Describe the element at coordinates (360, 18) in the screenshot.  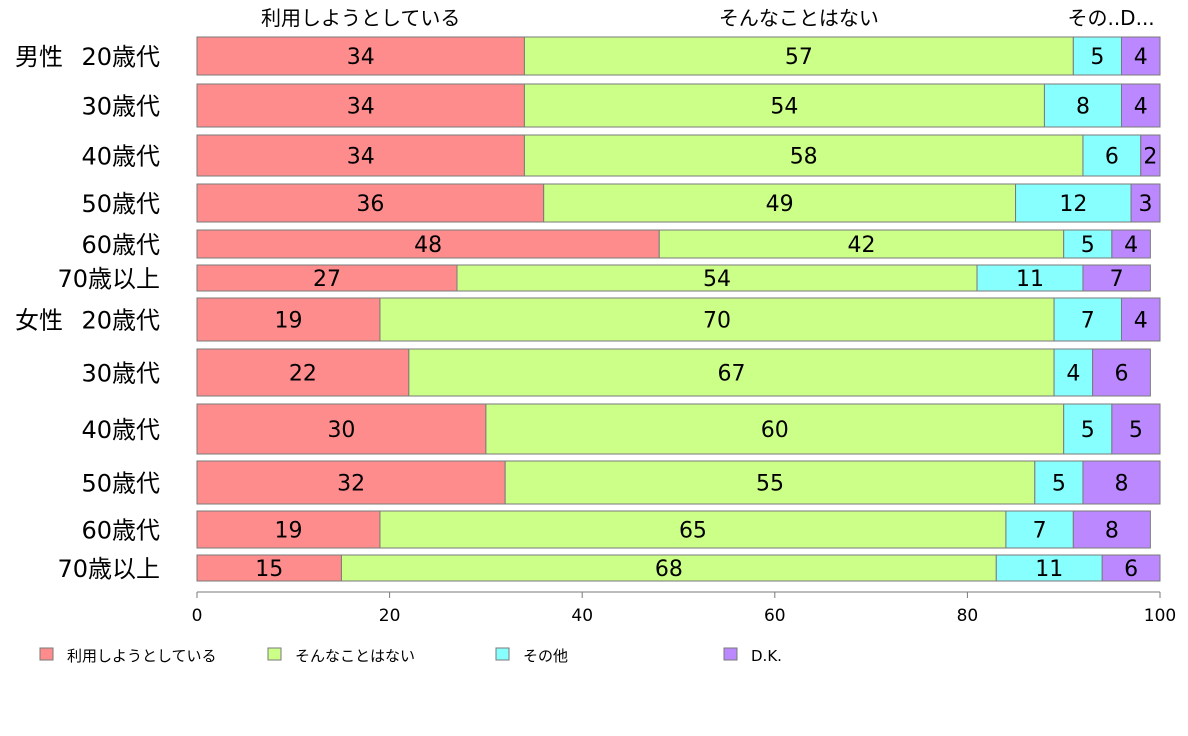
I see `top-series-label: 利用しようとしている` at that location.